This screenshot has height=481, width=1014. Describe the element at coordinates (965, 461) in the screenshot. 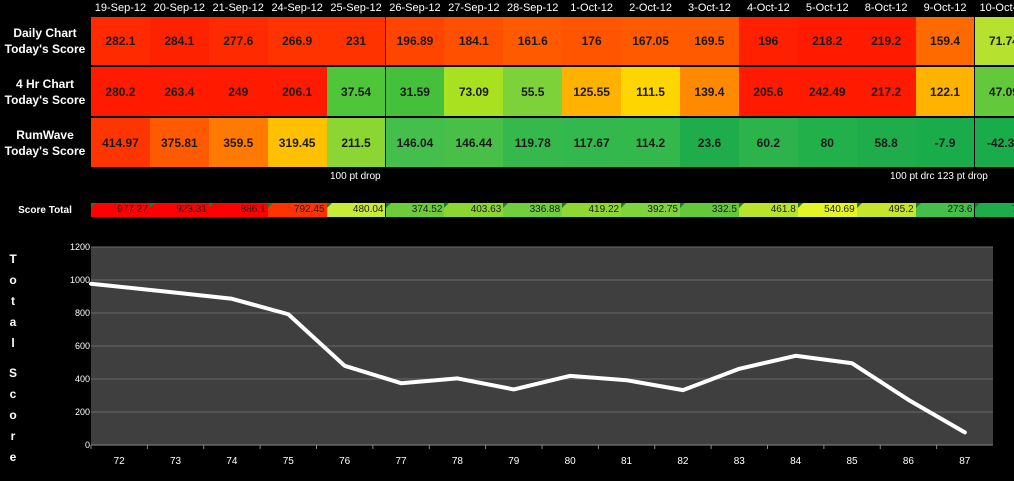

I see `x-tick-label: 87` at that location.